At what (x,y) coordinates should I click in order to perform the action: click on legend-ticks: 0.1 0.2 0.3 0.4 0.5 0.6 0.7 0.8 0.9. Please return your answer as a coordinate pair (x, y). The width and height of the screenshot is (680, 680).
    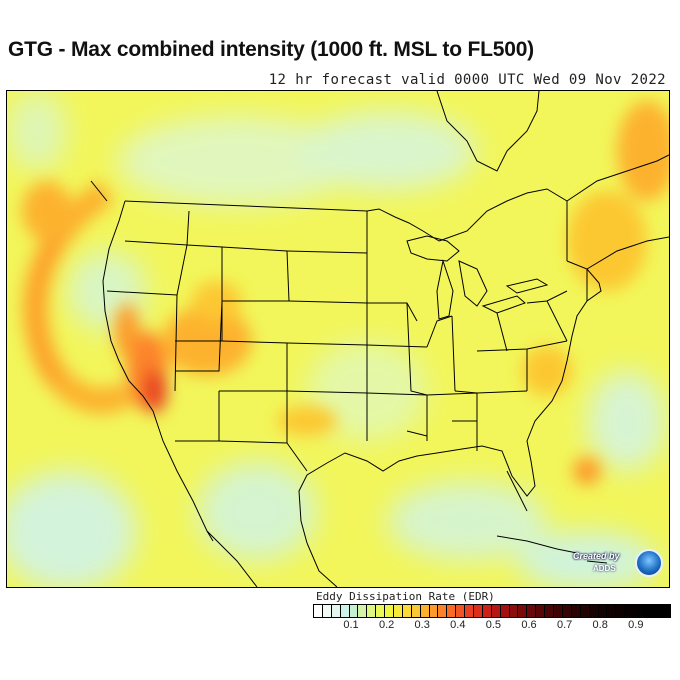
    Looking at the image, I should click on (493, 626).